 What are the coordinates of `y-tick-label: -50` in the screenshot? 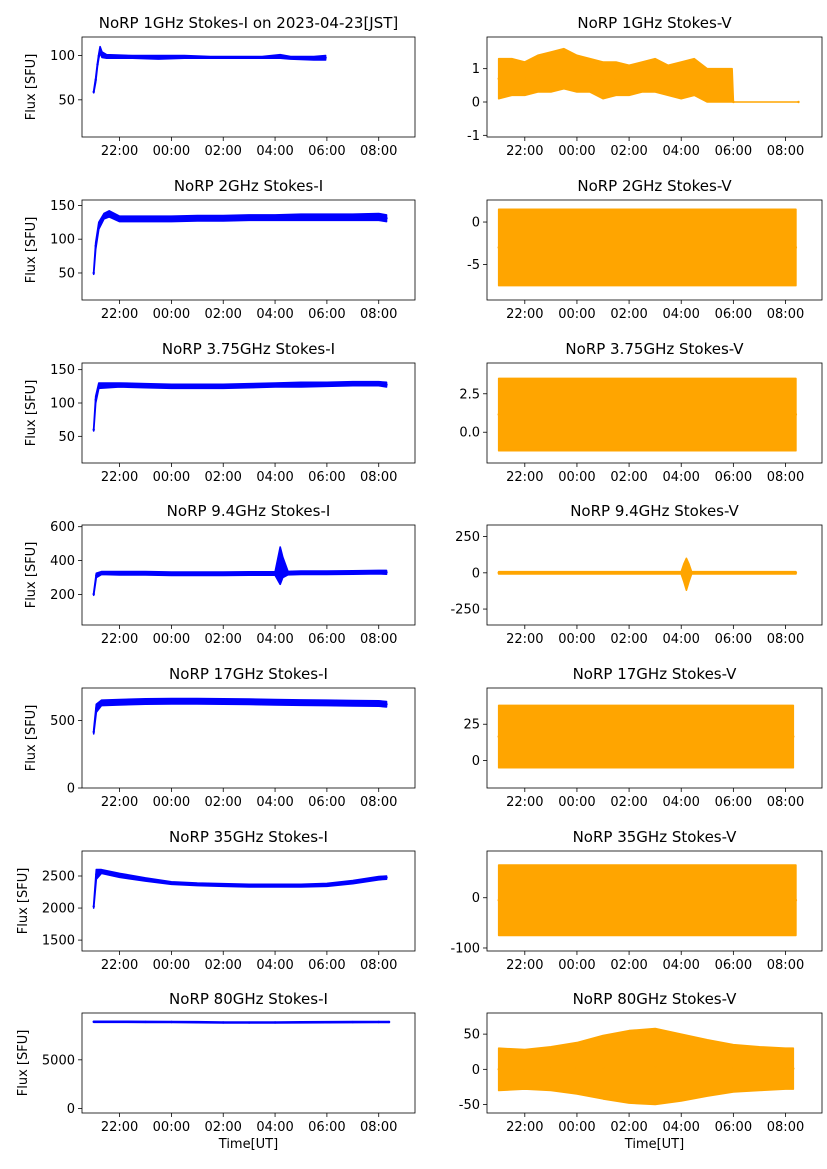 It's located at (469, 1105).